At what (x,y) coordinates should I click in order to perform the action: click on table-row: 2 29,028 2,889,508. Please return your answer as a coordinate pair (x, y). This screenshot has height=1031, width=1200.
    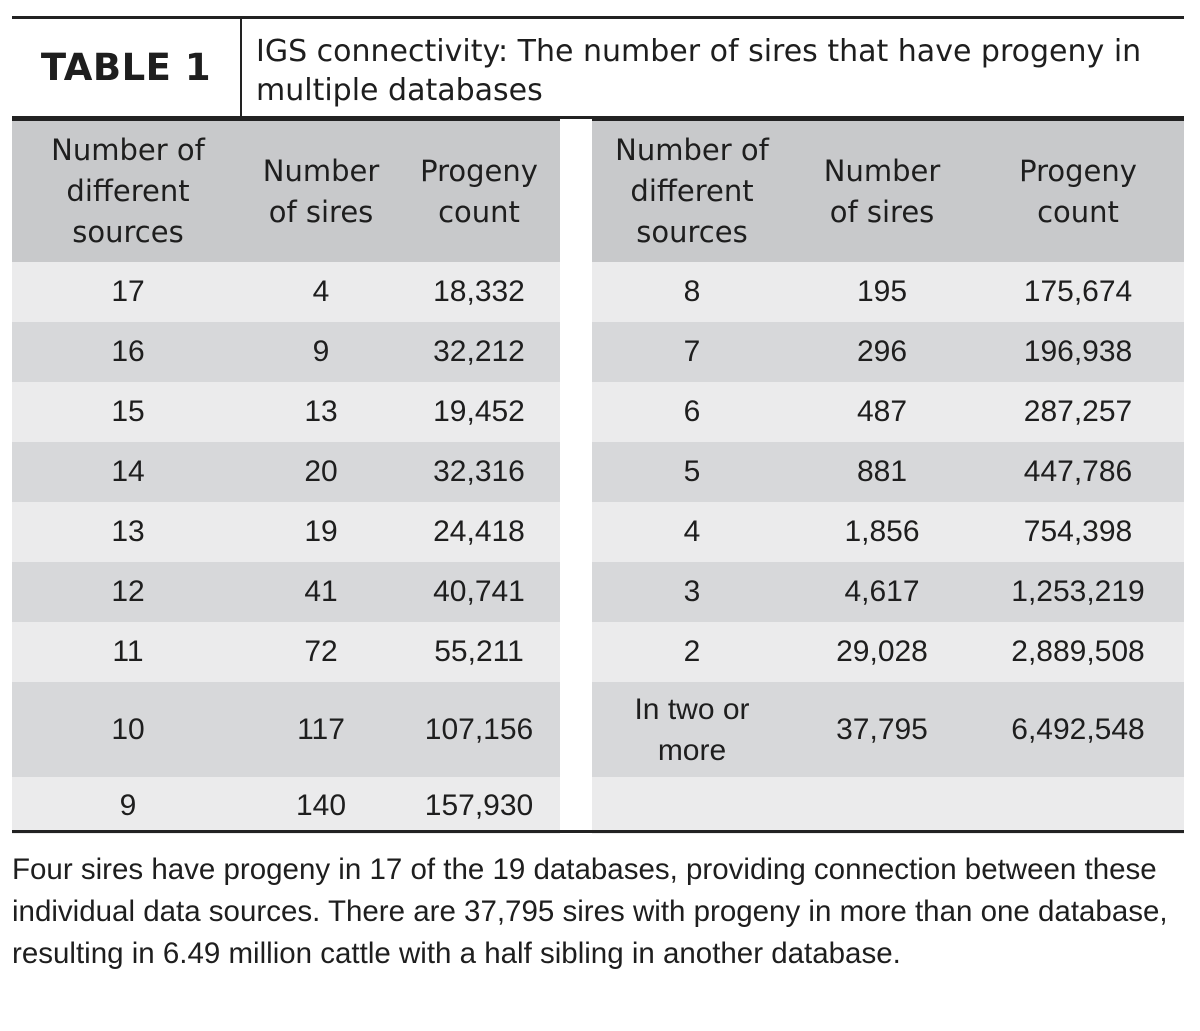
    Looking at the image, I should click on (888, 652).